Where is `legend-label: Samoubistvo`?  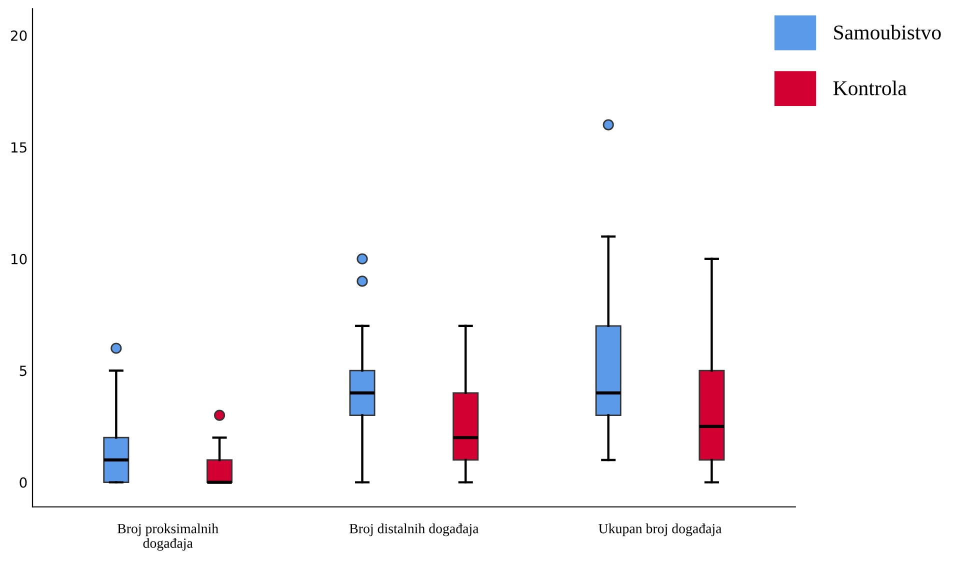
legend-label: Samoubistvo is located at coordinates (887, 32).